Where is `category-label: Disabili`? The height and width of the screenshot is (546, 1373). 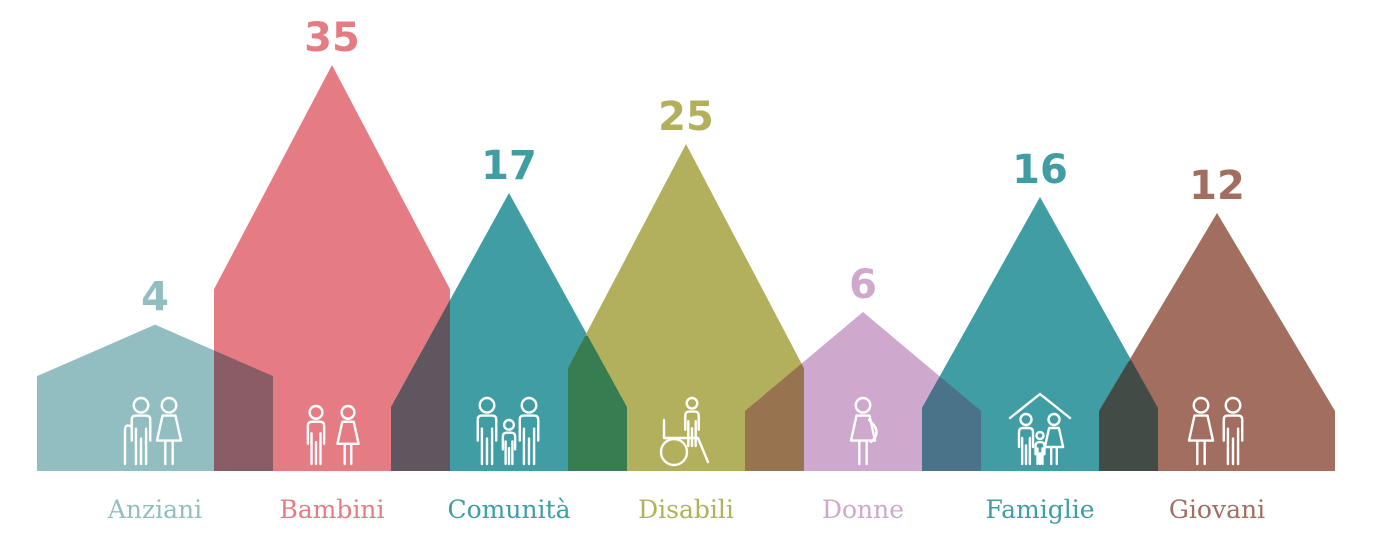
category-label: Disabili is located at coordinates (686, 509).